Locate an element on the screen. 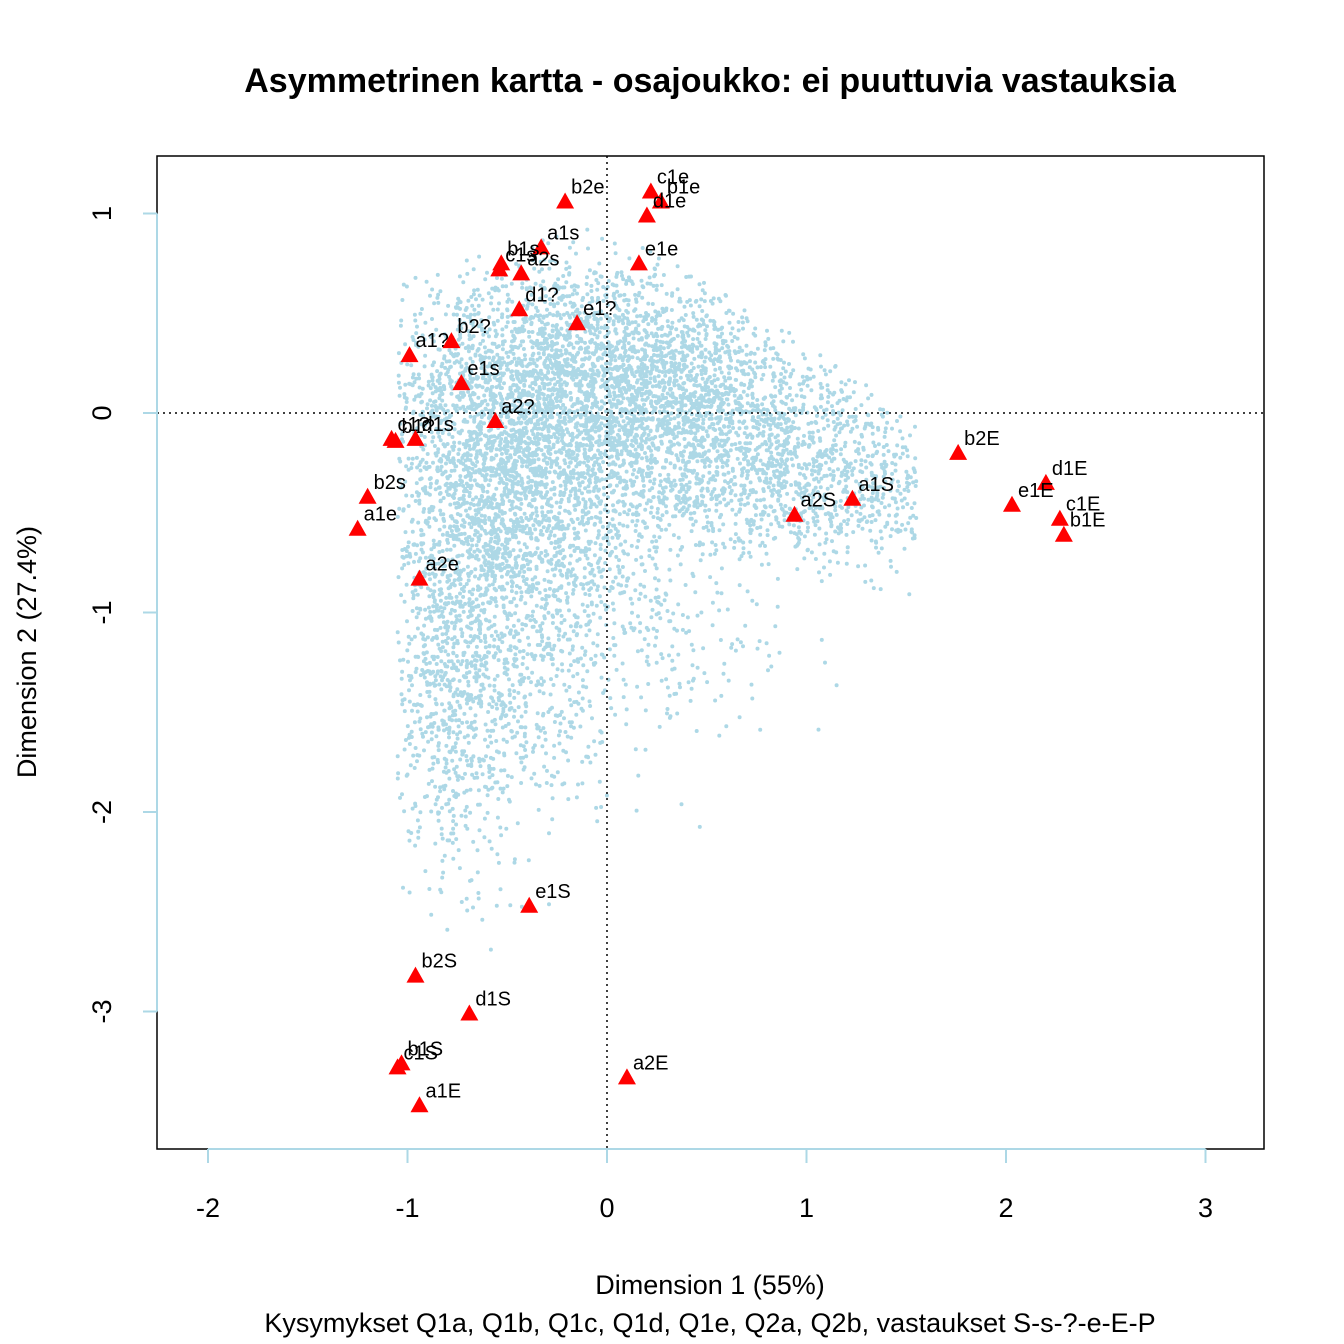  x-axis-label: Dimension 1 (55%) is located at coordinates (710, 1285).